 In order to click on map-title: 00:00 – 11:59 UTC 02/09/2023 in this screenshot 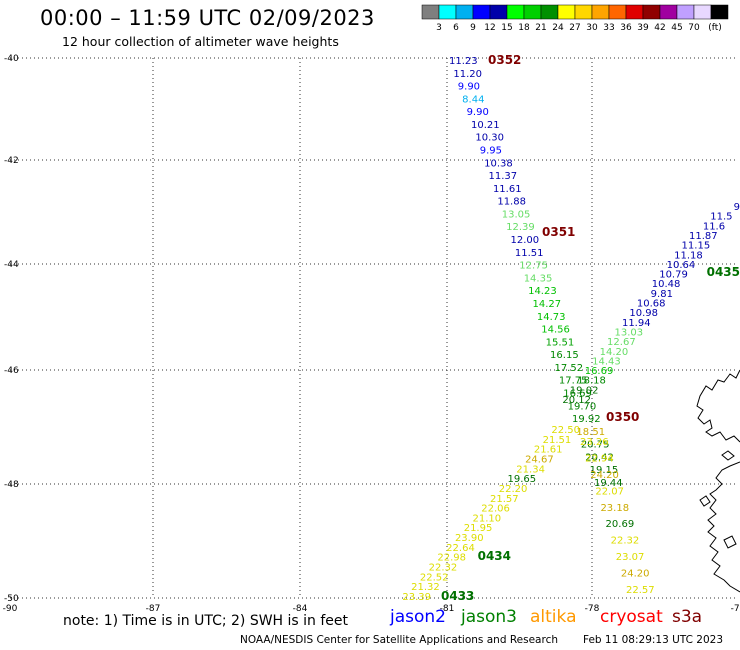, I will do `click(207, 18)`.